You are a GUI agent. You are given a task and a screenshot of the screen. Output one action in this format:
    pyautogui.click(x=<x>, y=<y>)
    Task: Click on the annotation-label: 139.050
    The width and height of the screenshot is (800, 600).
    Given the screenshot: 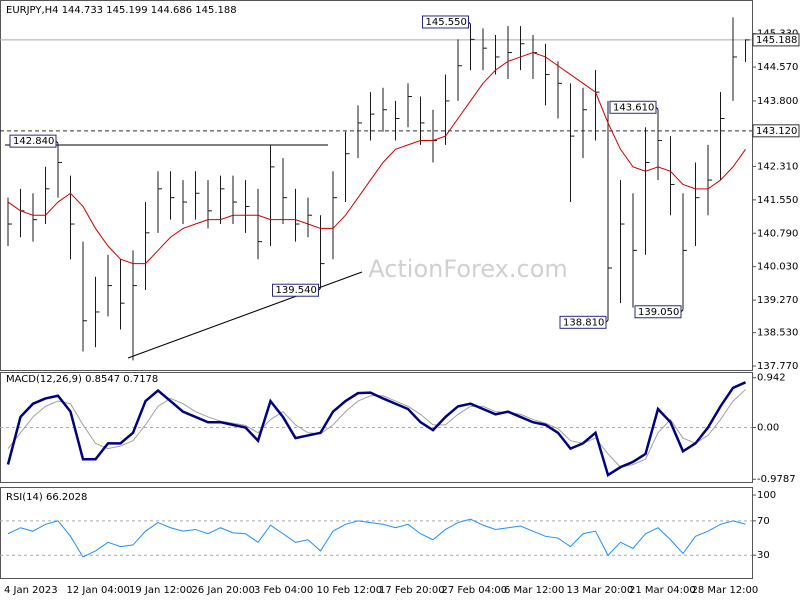 What is the action you would take?
    pyautogui.click(x=658, y=312)
    